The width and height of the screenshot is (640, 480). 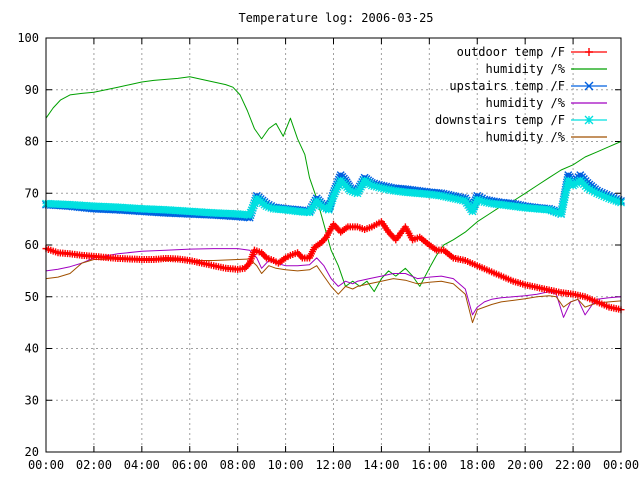 What do you see at coordinates (335, 18) in the screenshot?
I see `chart-title: Temperature log: 2006-03-25` at bounding box center [335, 18].